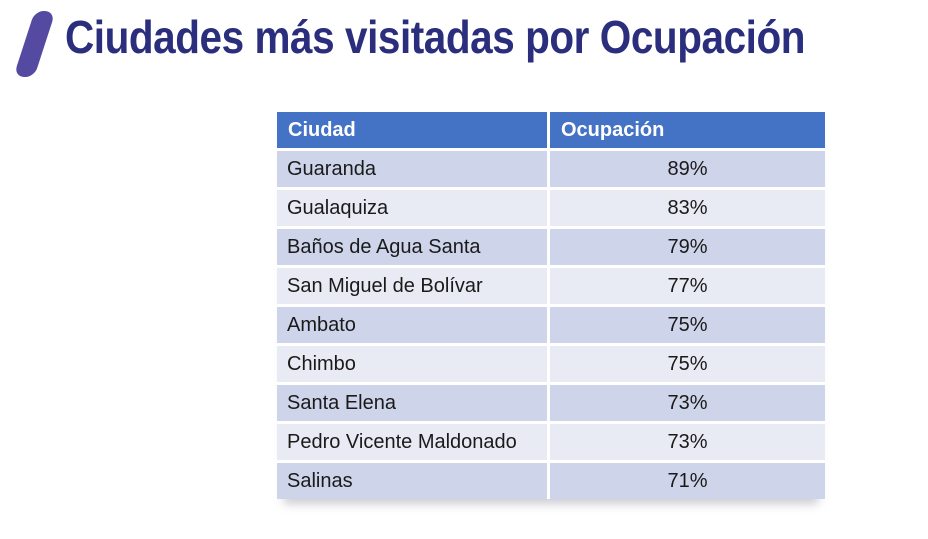 The height and width of the screenshot is (539, 928). What do you see at coordinates (412, 208) in the screenshot?
I see `city-cell: Gualaquiza` at bounding box center [412, 208].